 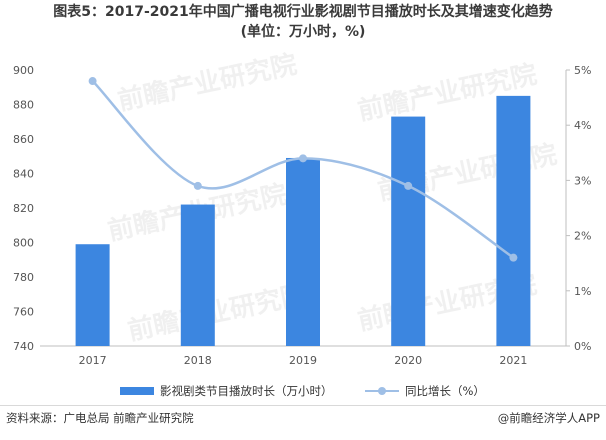 What do you see at coordinates (197, 185) in the screenshot?
I see `growth-point-2018` at bounding box center [197, 185].